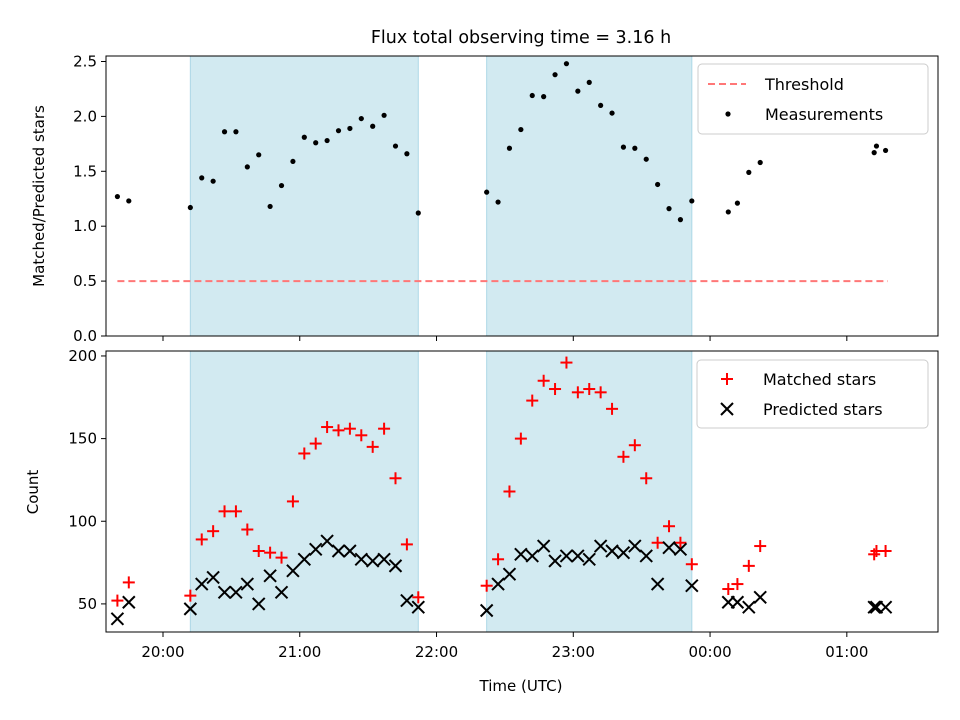 This screenshot has height=720, width=960. I want to click on y-tick-label: 2.0, so click(85, 116).